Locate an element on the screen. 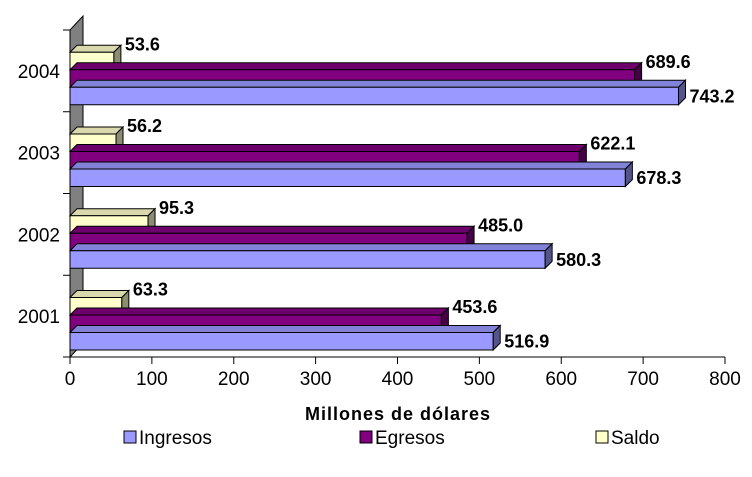 This screenshot has height=477, width=752. x-tick-label-200: 200 is located at coordinates (234, 379).